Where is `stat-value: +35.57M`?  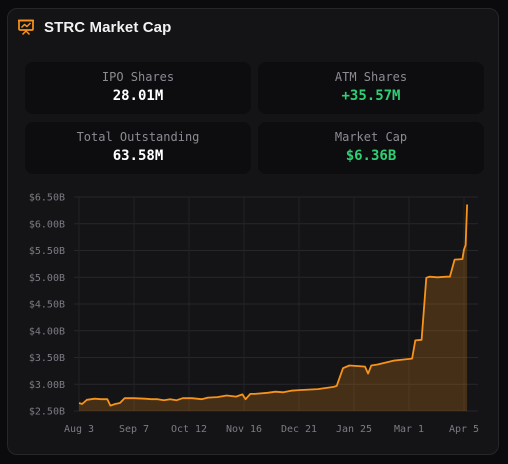 stat-value: +35.57M is located at coordinates (371, 96).